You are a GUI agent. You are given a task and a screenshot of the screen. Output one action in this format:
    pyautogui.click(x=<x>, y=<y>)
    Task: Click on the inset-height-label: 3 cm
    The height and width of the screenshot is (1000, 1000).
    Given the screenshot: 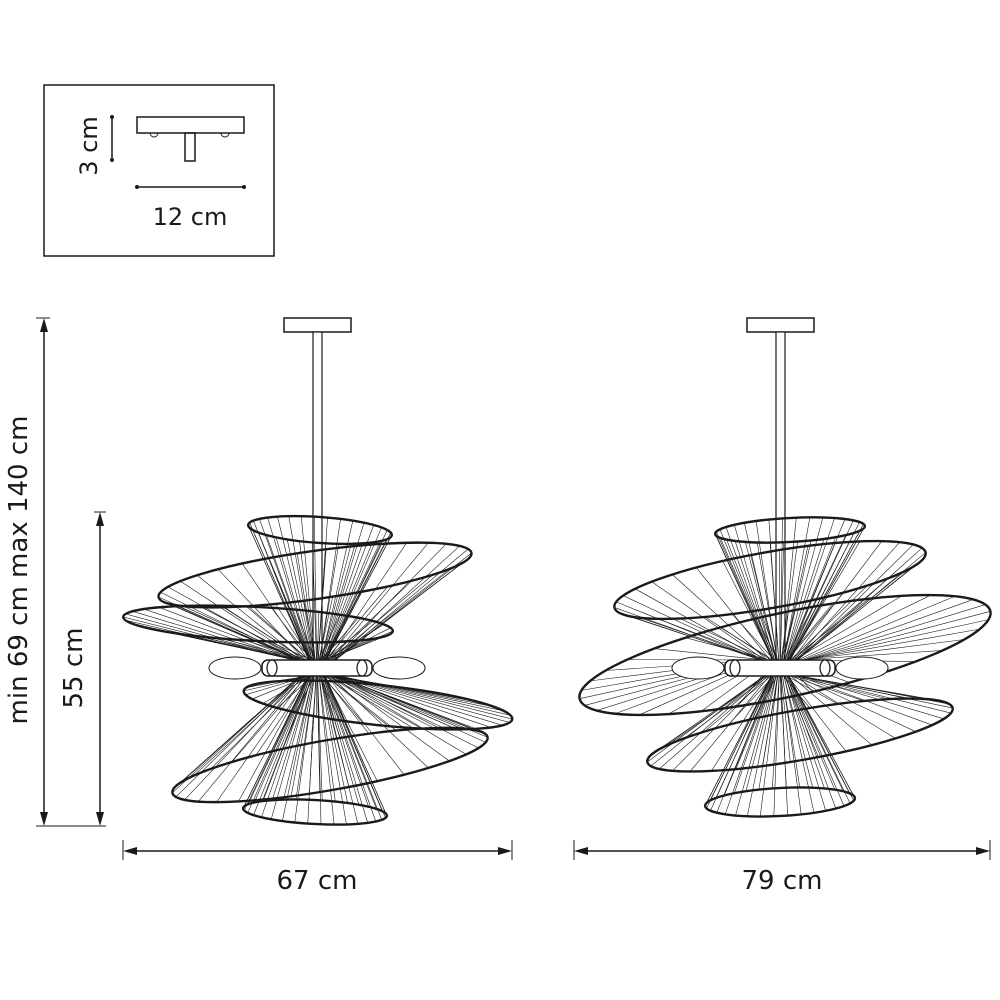 What is the action you would take?
    pyautogui.click(x=89, y=145)
    